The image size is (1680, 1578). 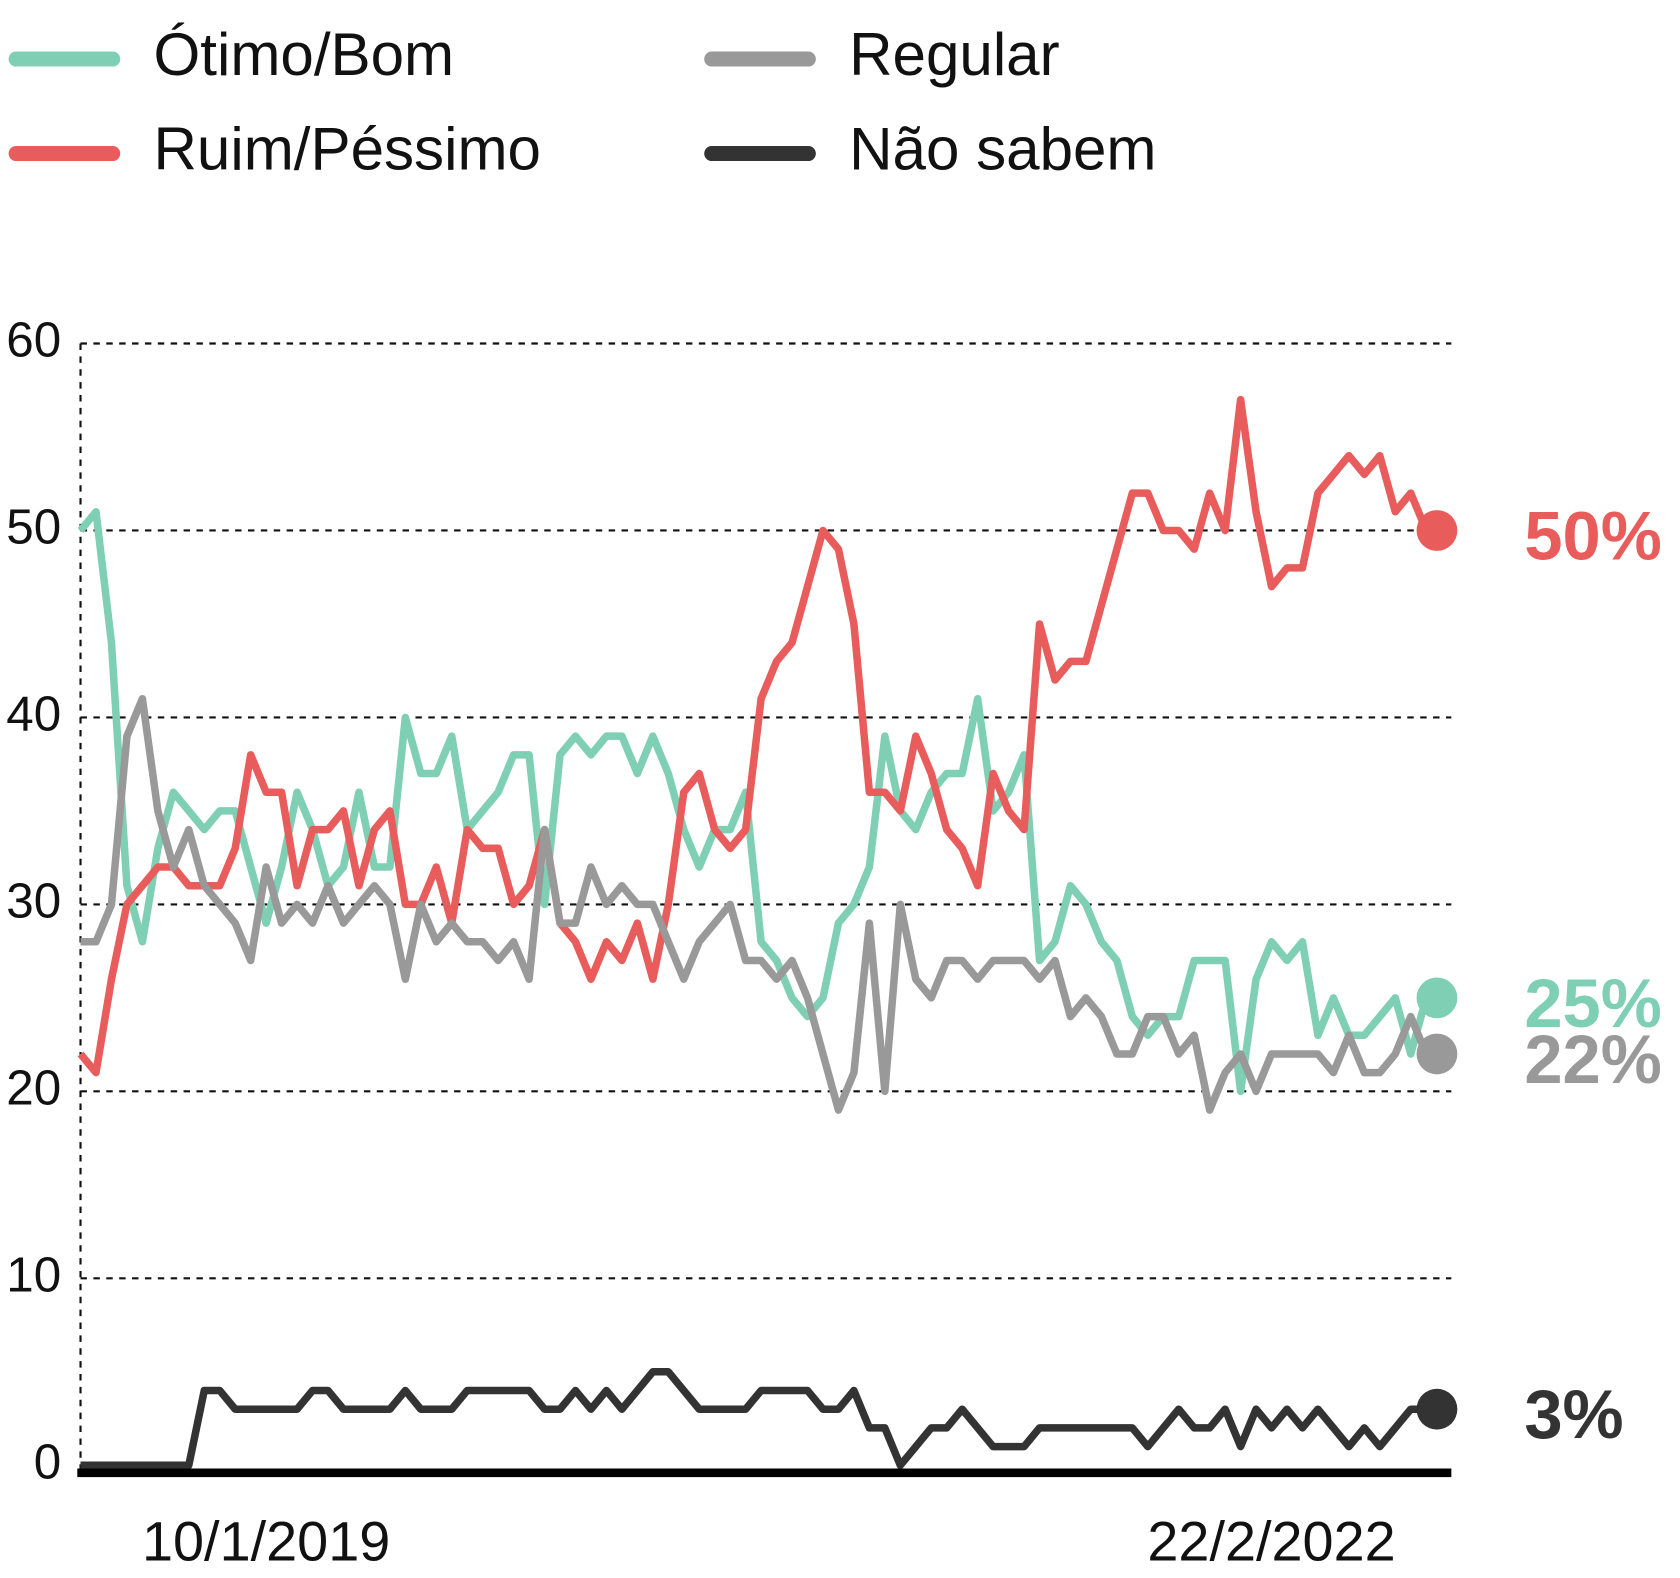 What do you see at coordinates (1592, 1003) in the screenshot?
I see `end-label: 25%` at bounding box center [1592, 1003].